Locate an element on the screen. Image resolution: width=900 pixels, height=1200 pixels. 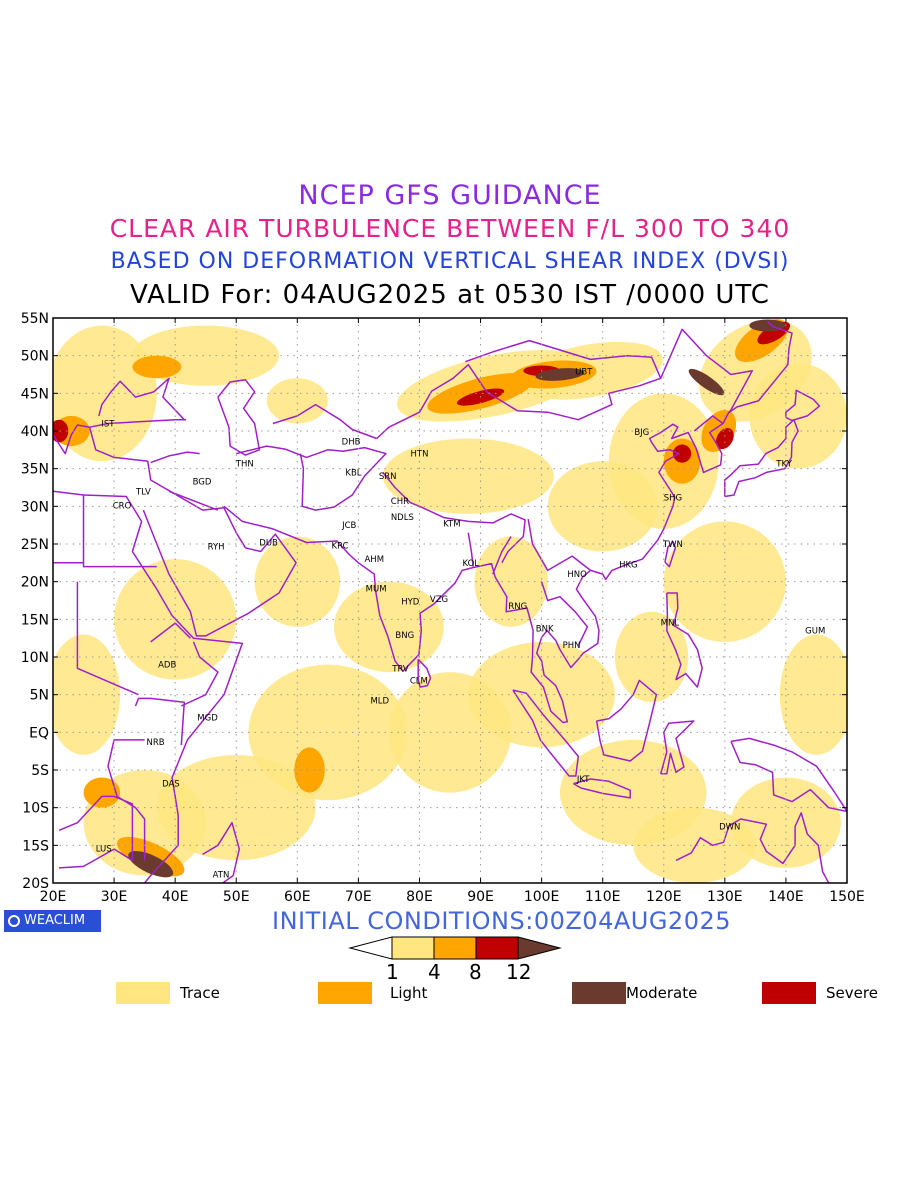
station-bjg: BJG is located at coordinates (641, 433).